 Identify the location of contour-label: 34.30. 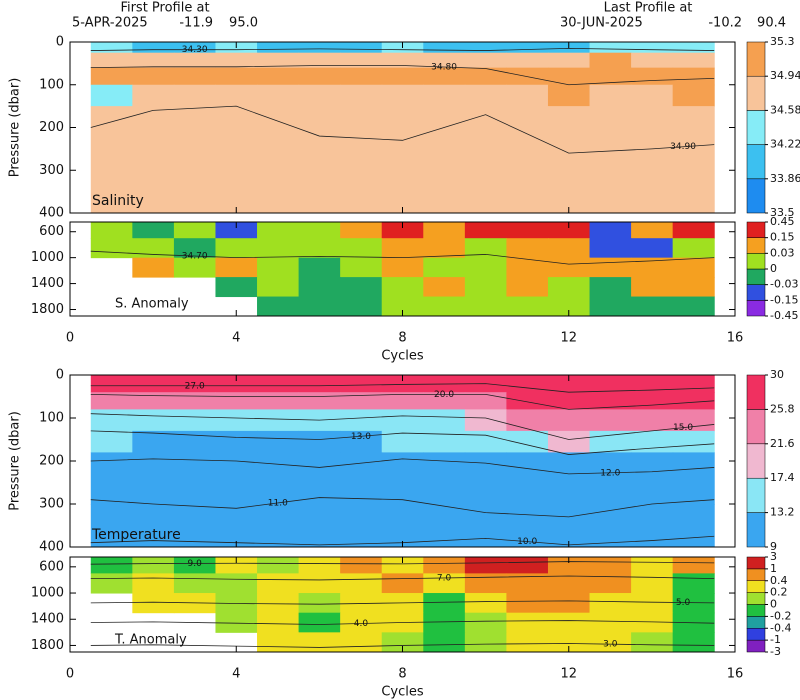
(195, 50).